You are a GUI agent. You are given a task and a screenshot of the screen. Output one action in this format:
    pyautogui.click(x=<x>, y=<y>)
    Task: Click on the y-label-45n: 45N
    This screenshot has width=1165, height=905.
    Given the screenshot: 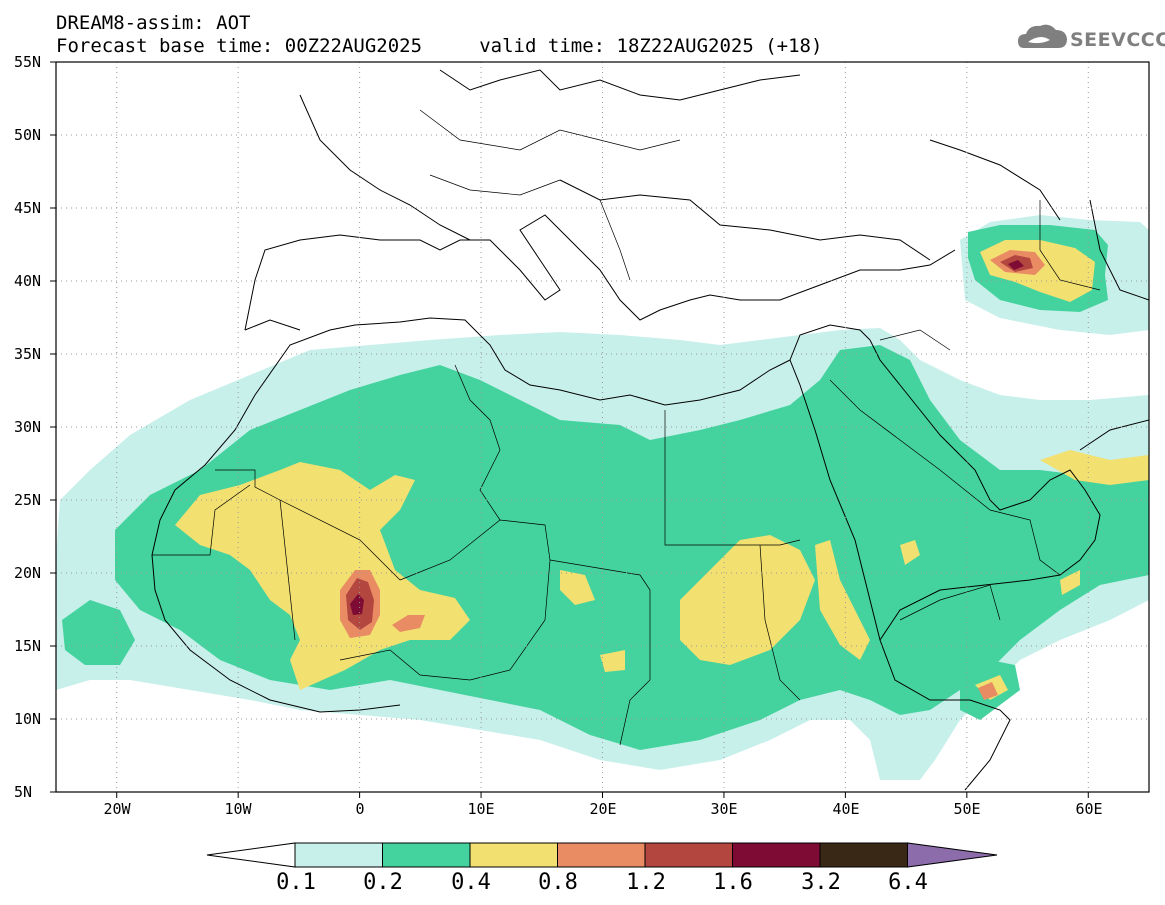 What is the action you would take?
    pyautogui.click(x=28, y=208)
    